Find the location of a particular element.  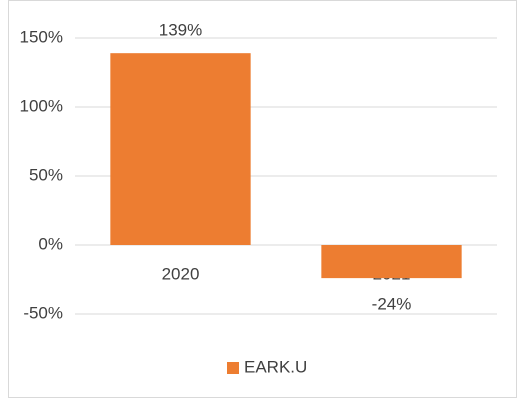

y-tick-label: 0% is located at coordinates (50, 243).